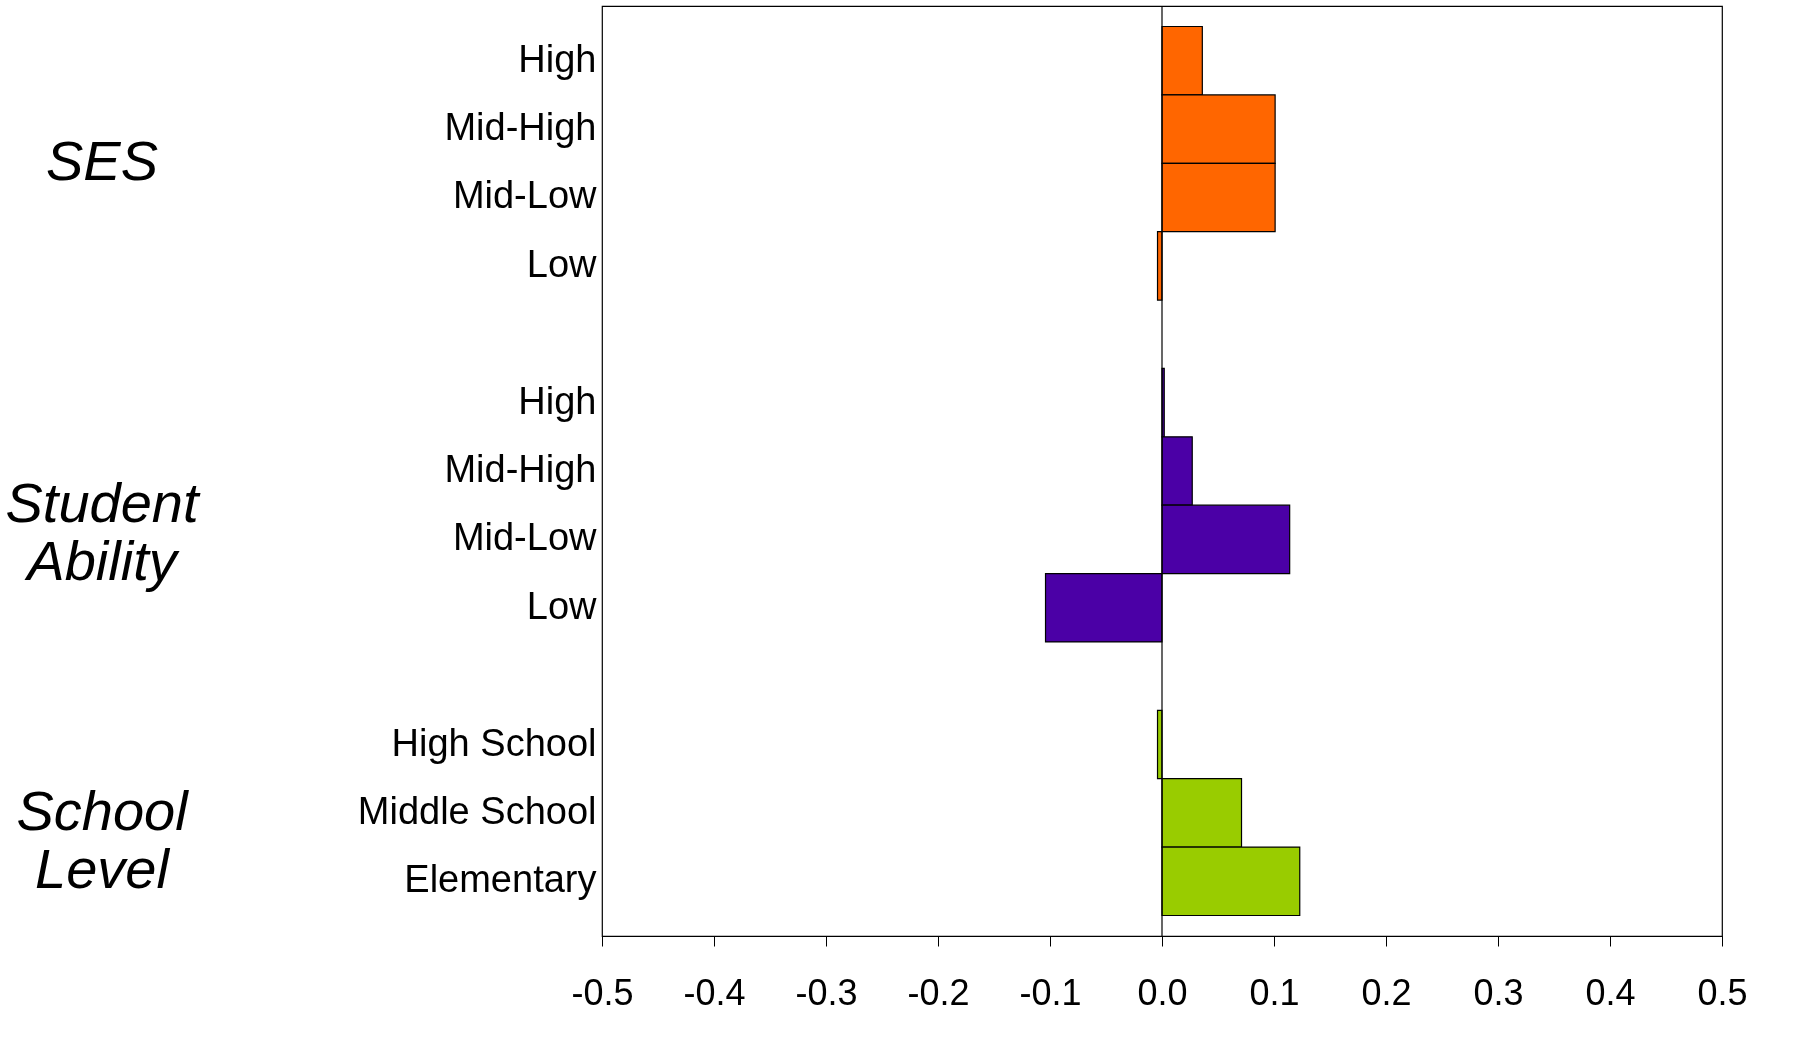  Describe the element at coordinates (826, 992) in the screenshot. I see `x-tick-label: -0.3` at that location.